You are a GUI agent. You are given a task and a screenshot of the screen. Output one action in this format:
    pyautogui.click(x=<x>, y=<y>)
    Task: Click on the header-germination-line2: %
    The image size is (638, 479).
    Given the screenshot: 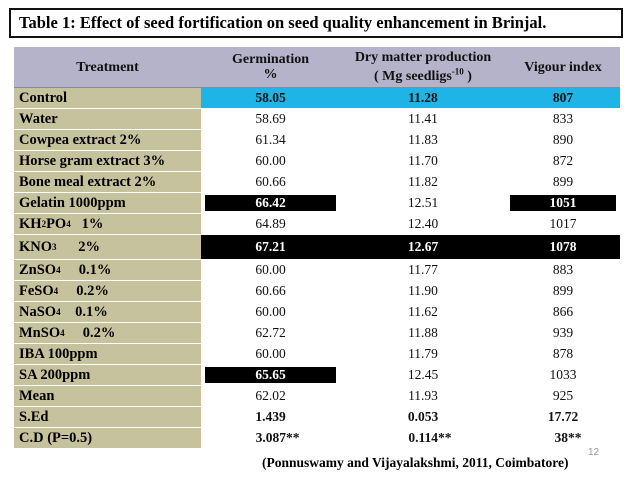 What is the action you would take?
    pyautogui.click(x=270, y=74)
    